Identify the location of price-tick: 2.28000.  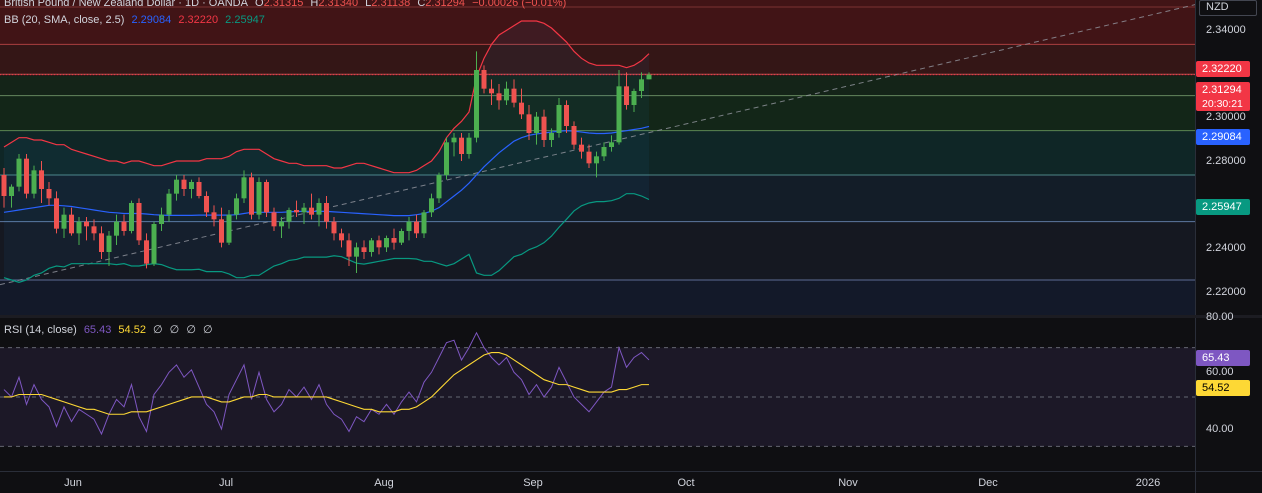
(1226, 161).